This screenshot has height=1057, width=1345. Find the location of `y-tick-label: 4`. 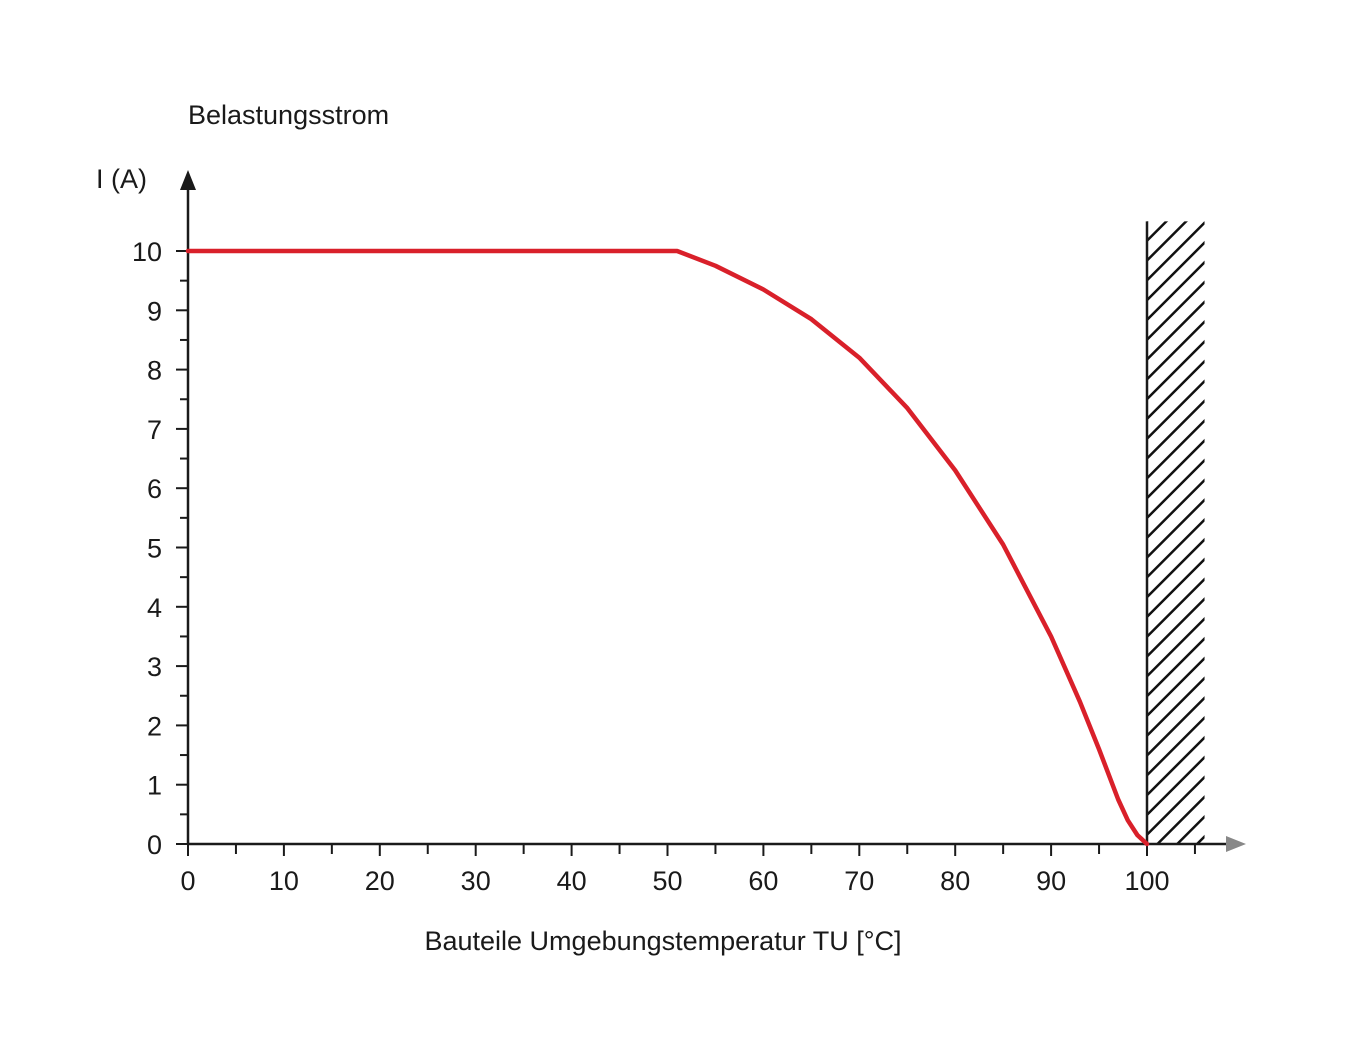

y-tick-label: 4 is located at coordinates (154, 608).